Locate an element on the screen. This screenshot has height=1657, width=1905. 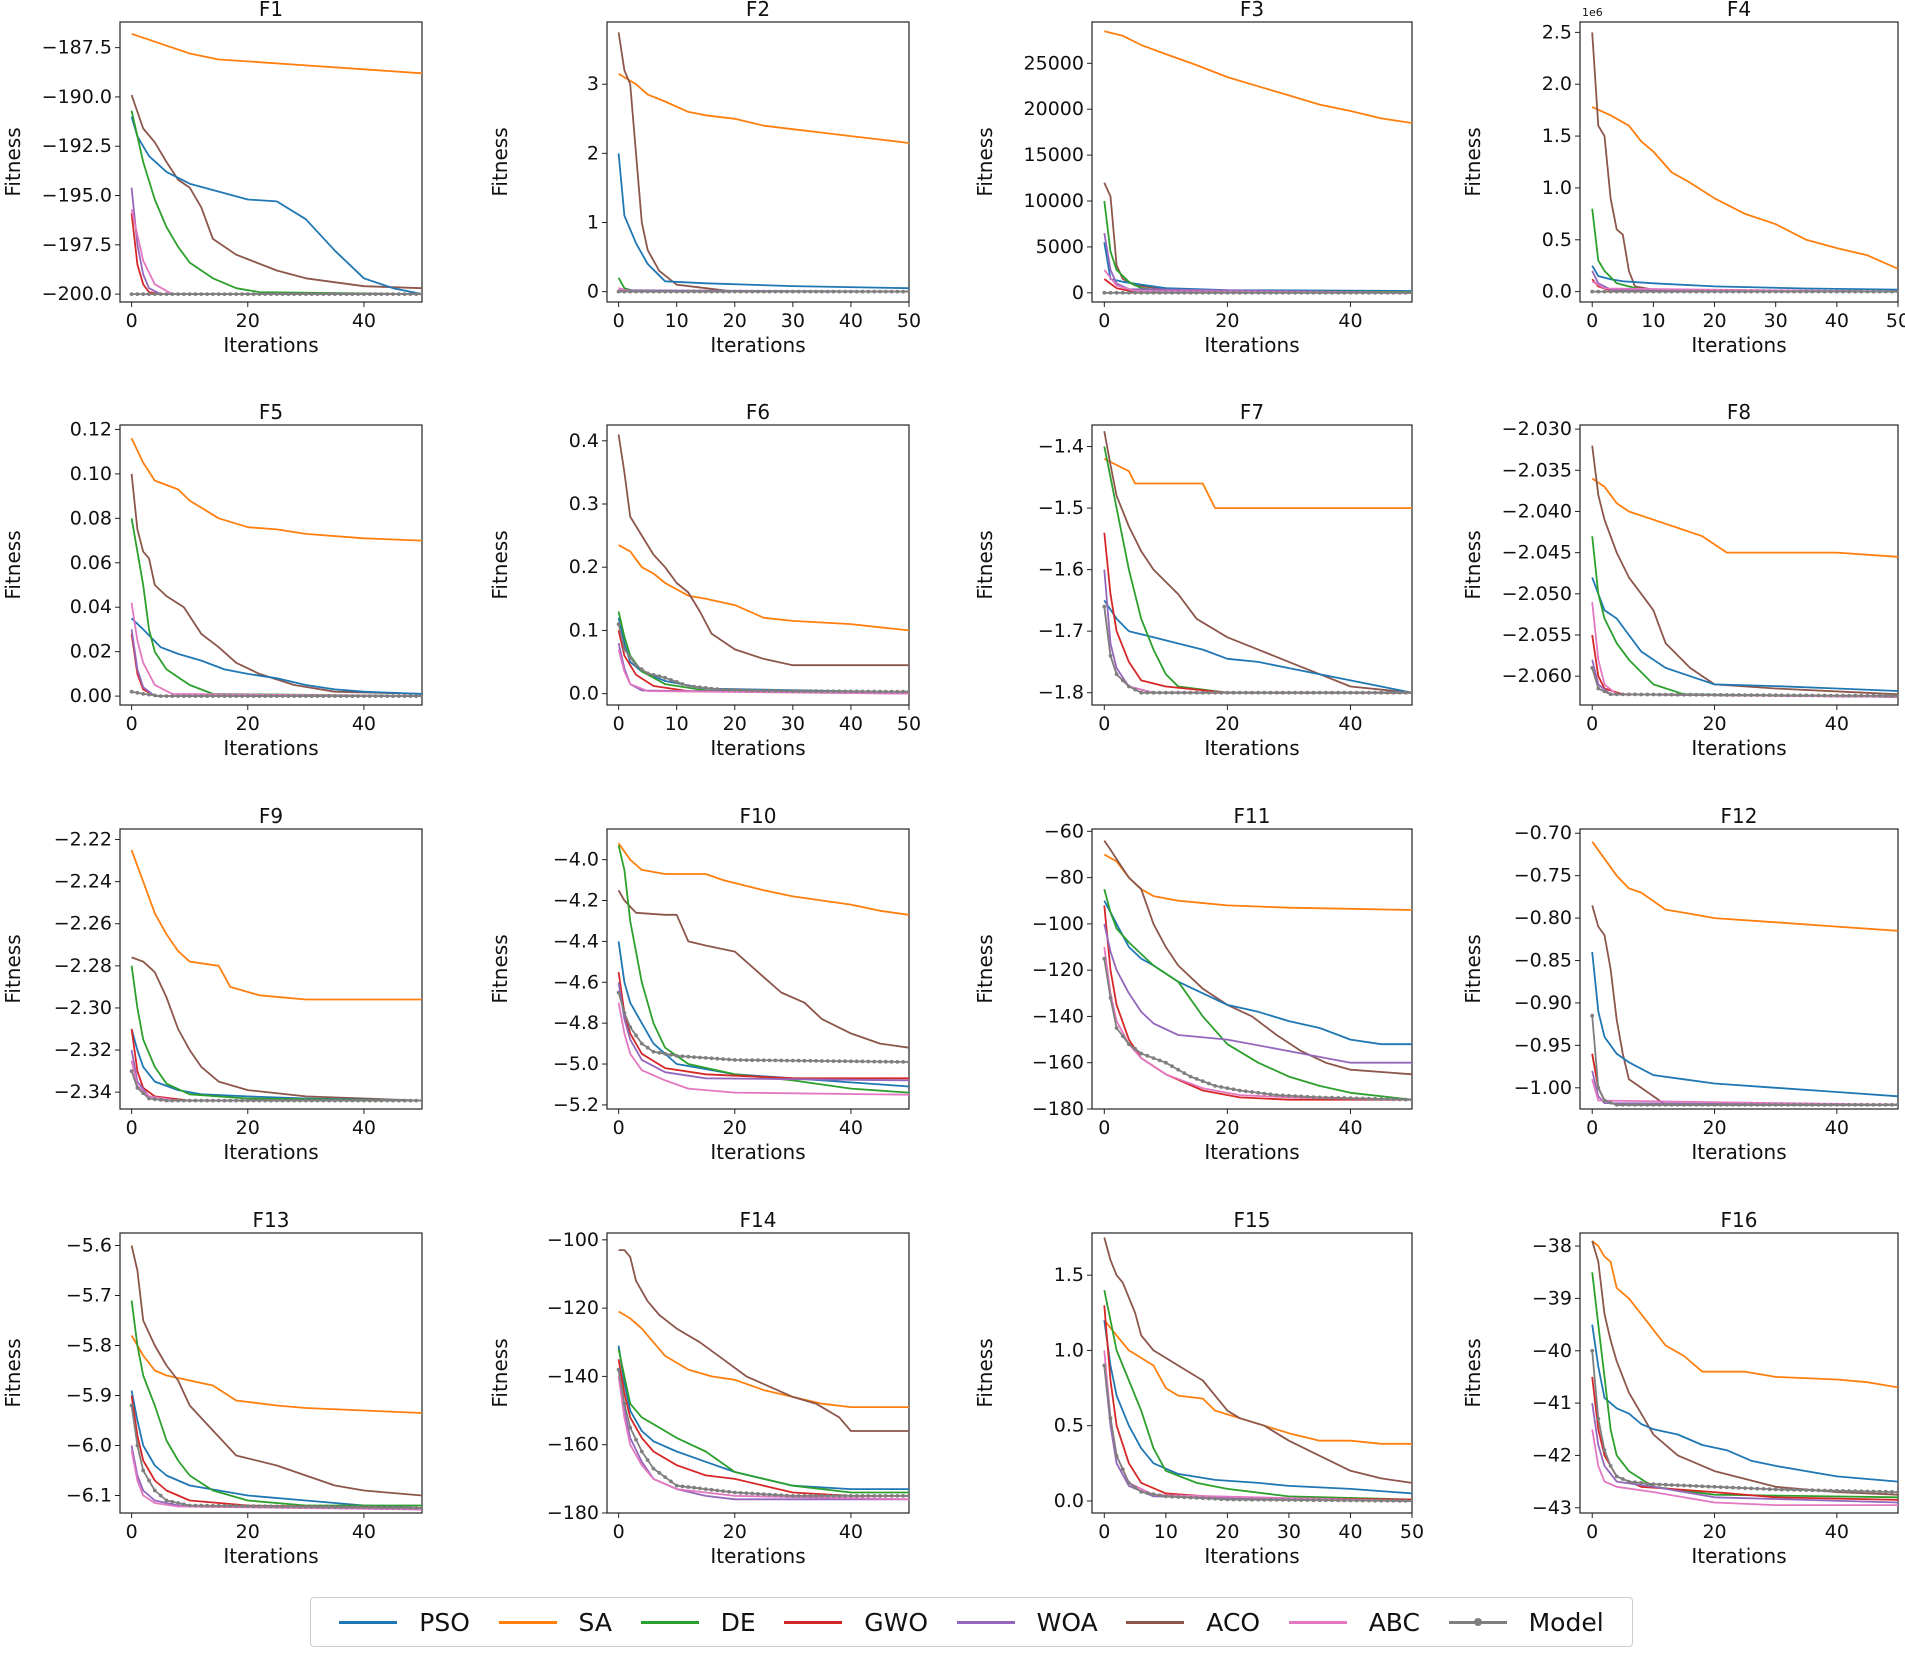
y-tick-label: 0.06 is located at coordinates (91, 563).